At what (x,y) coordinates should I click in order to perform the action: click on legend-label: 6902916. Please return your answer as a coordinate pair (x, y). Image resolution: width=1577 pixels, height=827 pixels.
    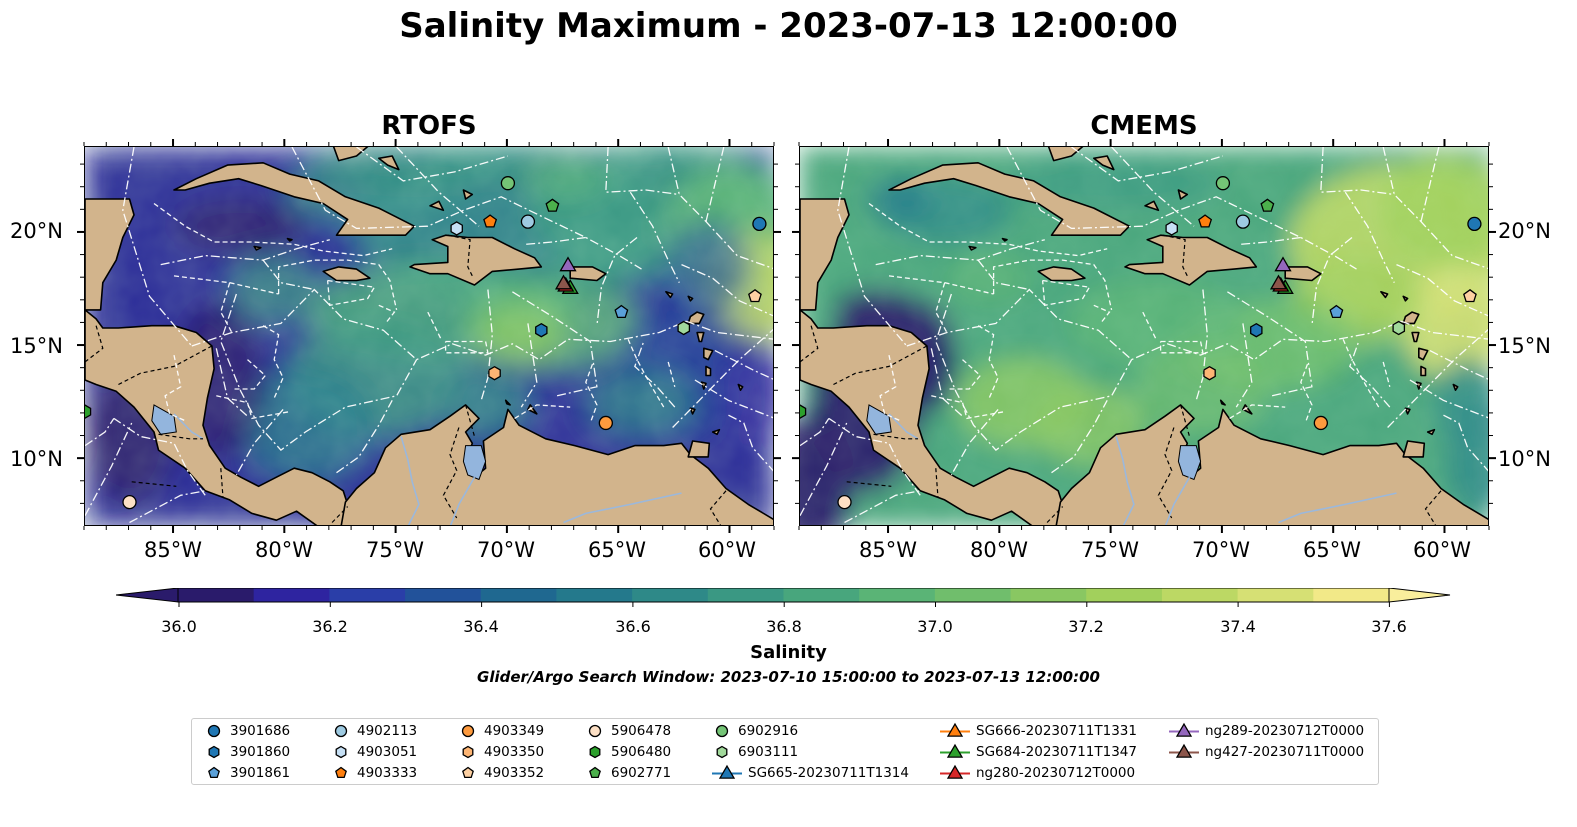
    Looking at the image, I should click on (768, 731).